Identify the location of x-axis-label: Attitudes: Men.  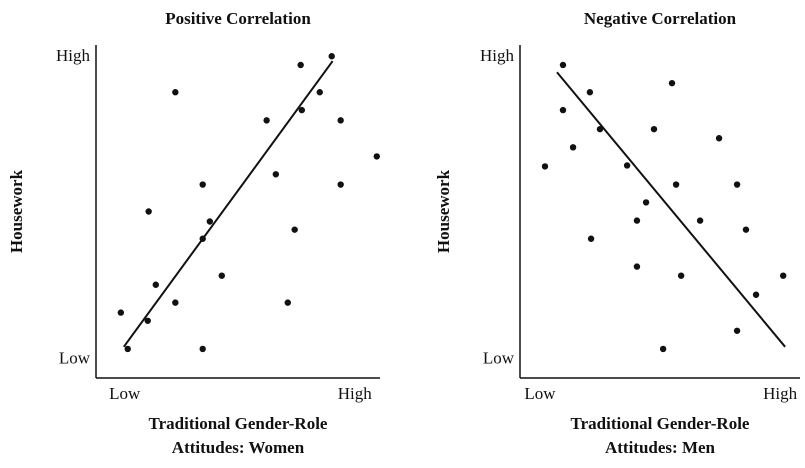
(660, 447).